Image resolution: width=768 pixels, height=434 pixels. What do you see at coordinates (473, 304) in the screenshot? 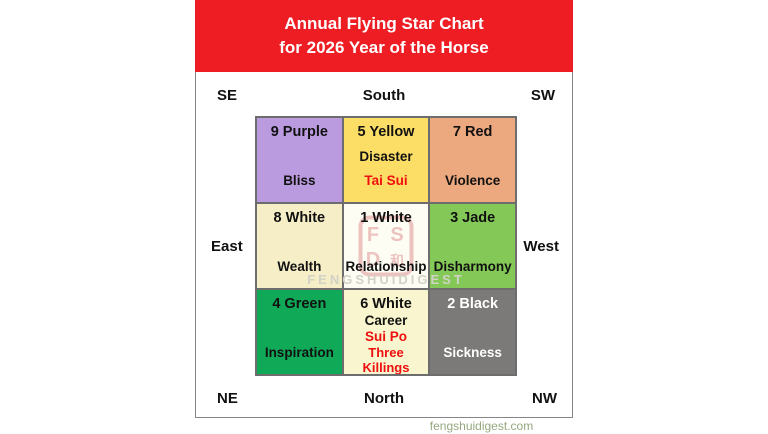
I see `cell-star-label: 2 Black` at bounding box center [473, 304].